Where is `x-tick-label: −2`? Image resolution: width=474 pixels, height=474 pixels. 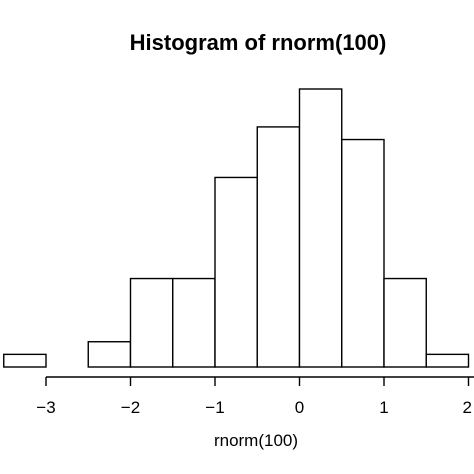 x-tick-label: −2 is located at coordinates (130, 407).